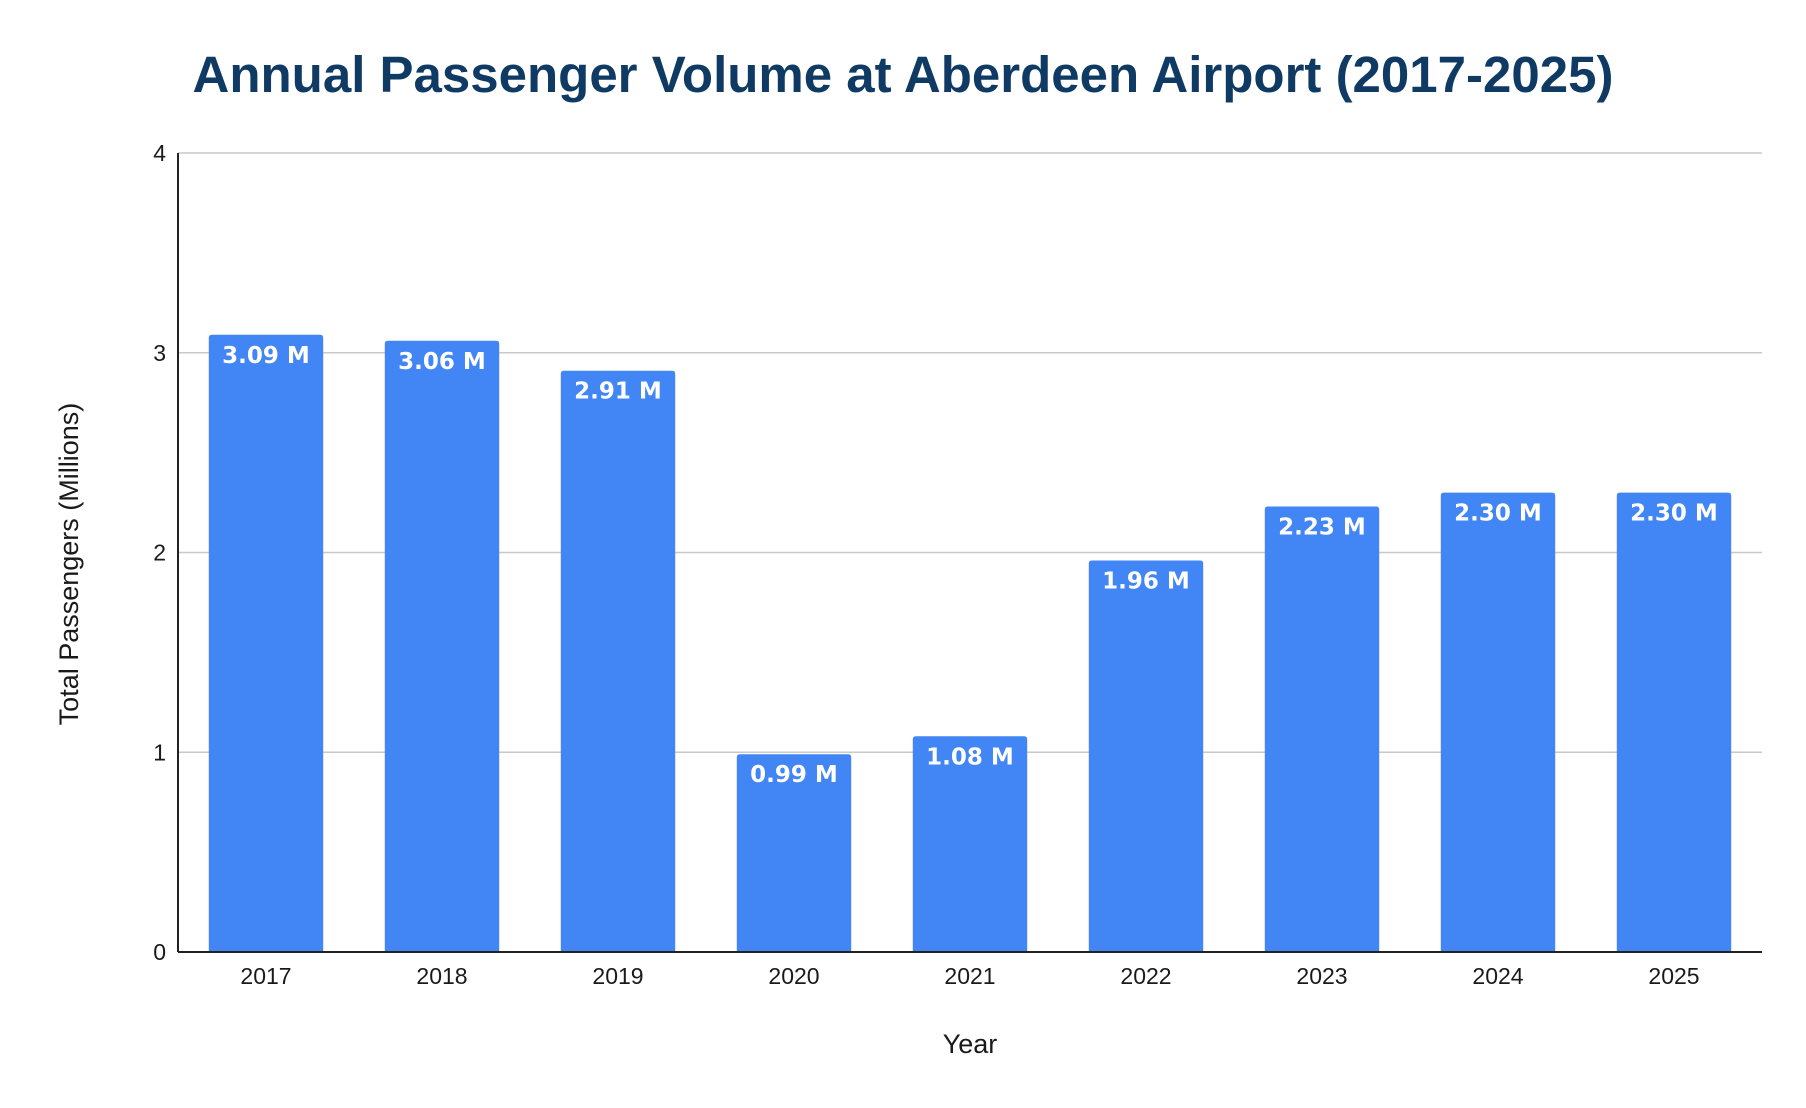 The height and width of the screenshot is (1108, 1806). What do you see at coordinates (618, 661) in the screenshot?
I see `bar-2019` at bounding box center [618, 661].